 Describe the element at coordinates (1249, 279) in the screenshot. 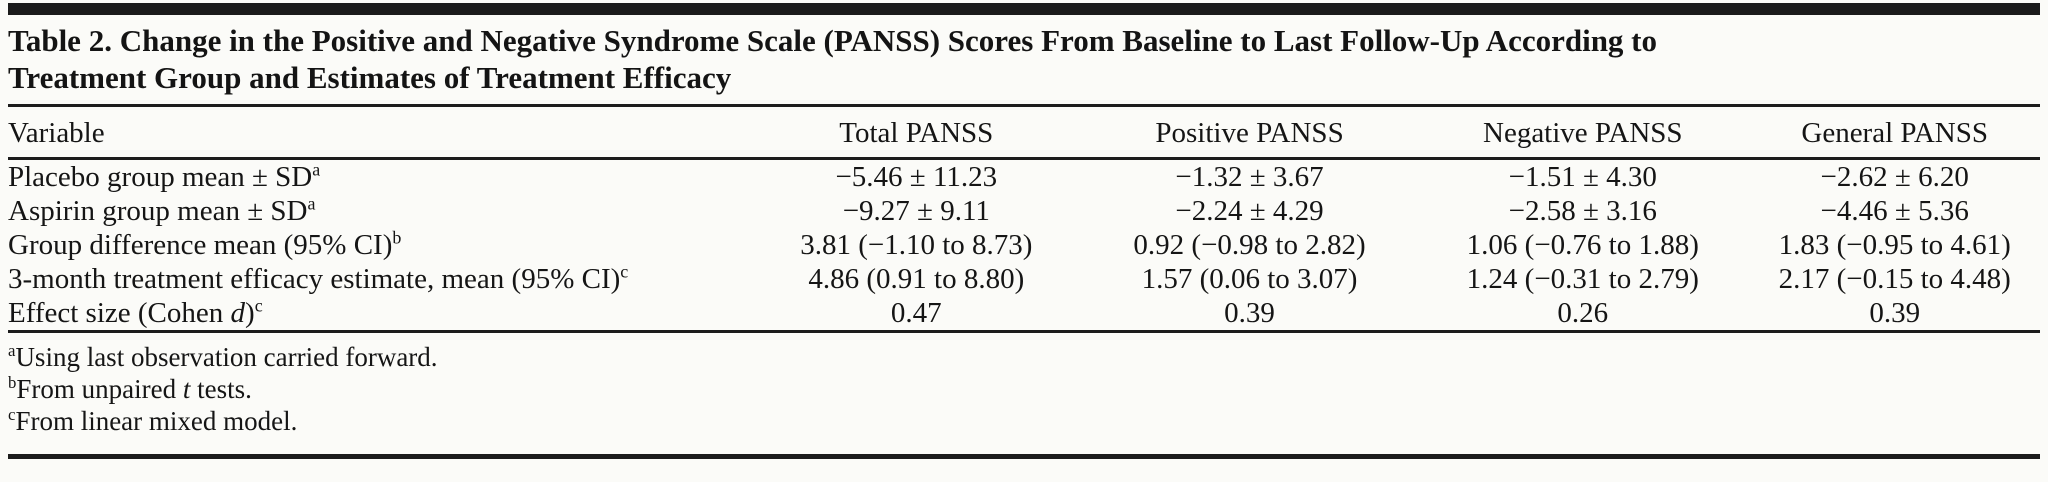

I see `cell-positive-panss: 1.57 (0.06 to 3.07)` at that location.